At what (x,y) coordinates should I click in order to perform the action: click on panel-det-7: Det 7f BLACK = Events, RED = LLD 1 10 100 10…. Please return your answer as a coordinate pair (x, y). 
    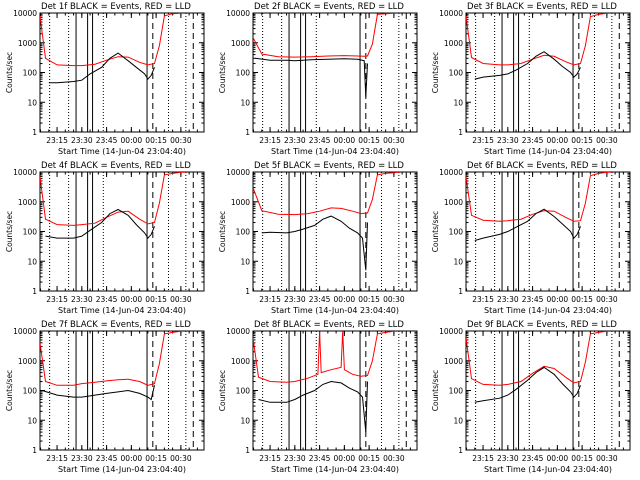
    Looking at the image, I should click on (105, 397).